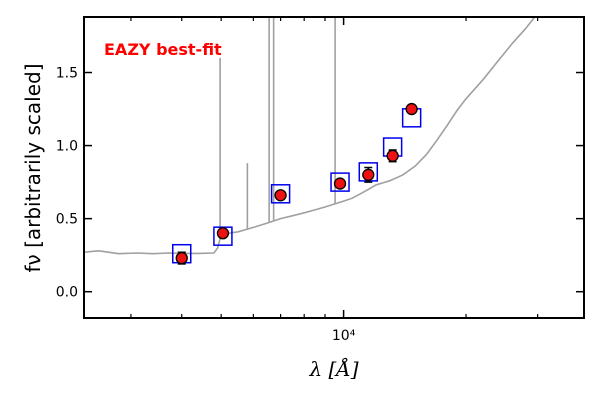 The height and width of the screenshot is (400, 600). I want to click on y-tick-label: 1.0, so click(67, 147).